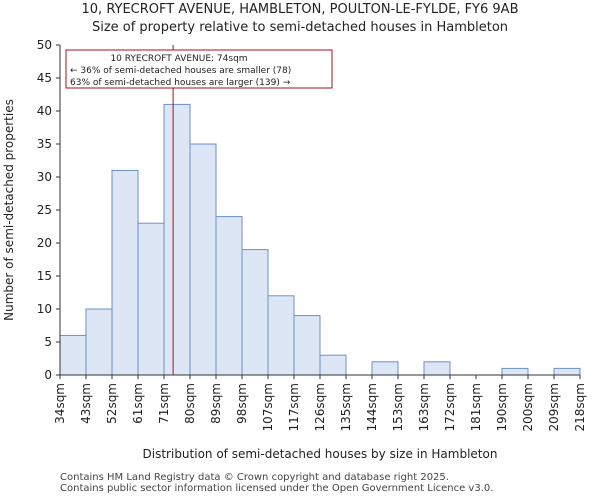 This screenshot has height=500, width=600. Describe the element at coordinates (515, 371) in the screenshot. I see `bar-190sqm` at that location.